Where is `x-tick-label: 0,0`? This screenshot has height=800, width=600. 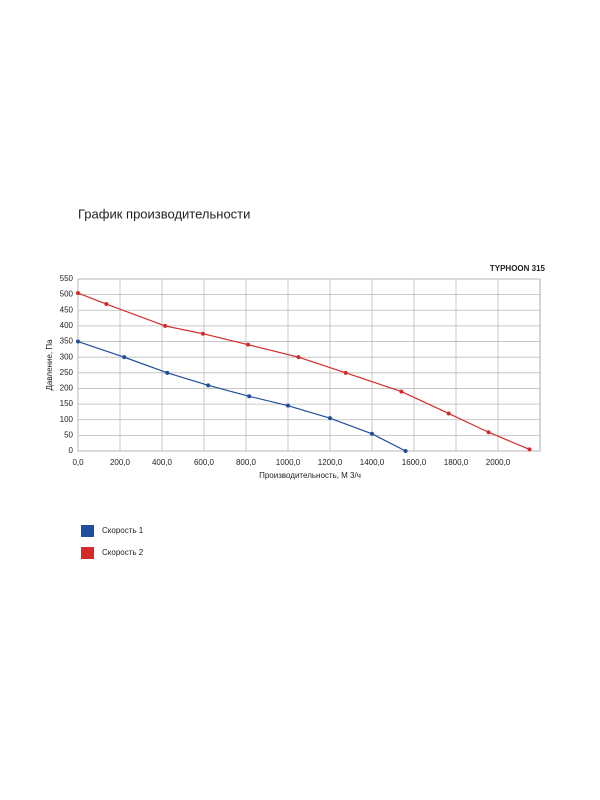 x-tick-label: 0,0 is located at coordinates (78, 462).